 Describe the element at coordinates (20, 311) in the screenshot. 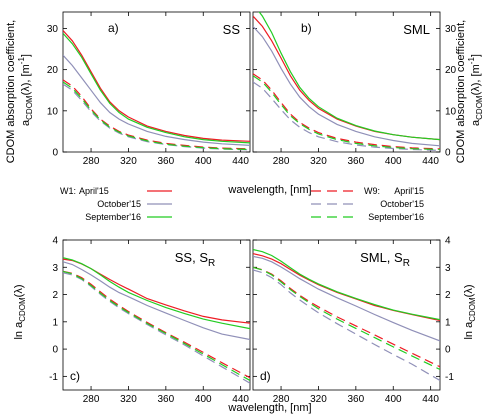

I see `bottom-y-axis-label: ln aCDOM(λ)` at that location.